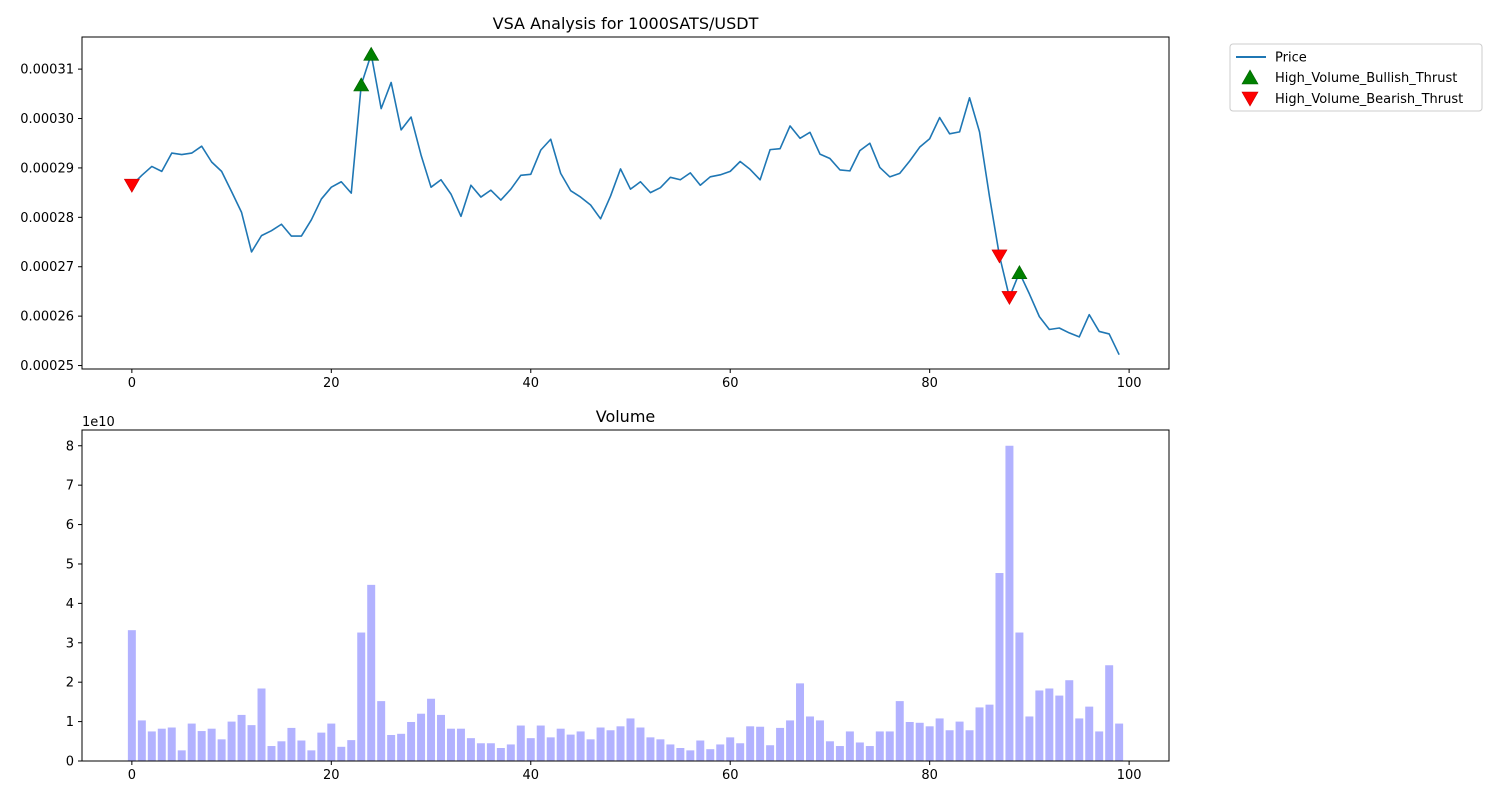  Describe the element at coordinates (47, 317) in the screenshot. I see `price-y-tick-label: 0.00026` at that location.